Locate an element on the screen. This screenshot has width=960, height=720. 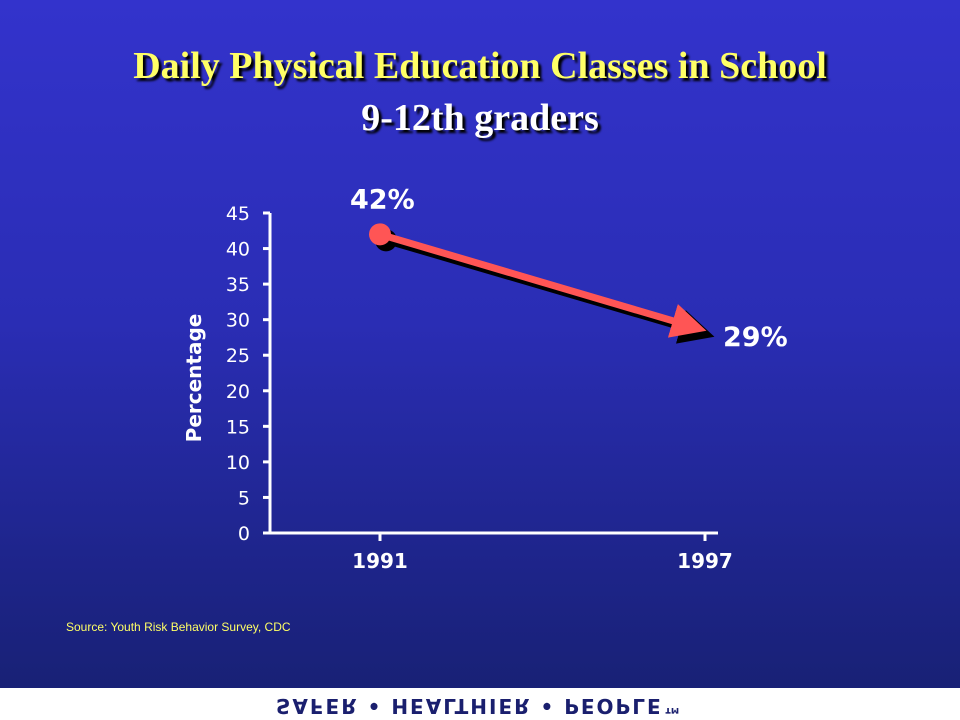
y-tick-label: 0 is located at coordinates (244, 534).